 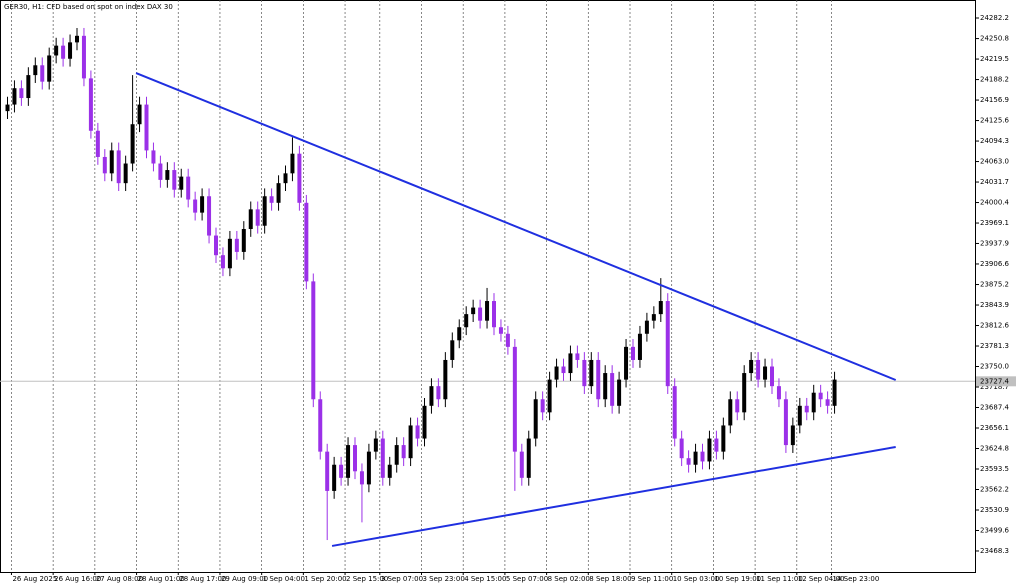 What do you see at coordinates (994, 80) in the screenshot?
I see `y-tick-label: 24188.2` at bounding box center [994, 80].